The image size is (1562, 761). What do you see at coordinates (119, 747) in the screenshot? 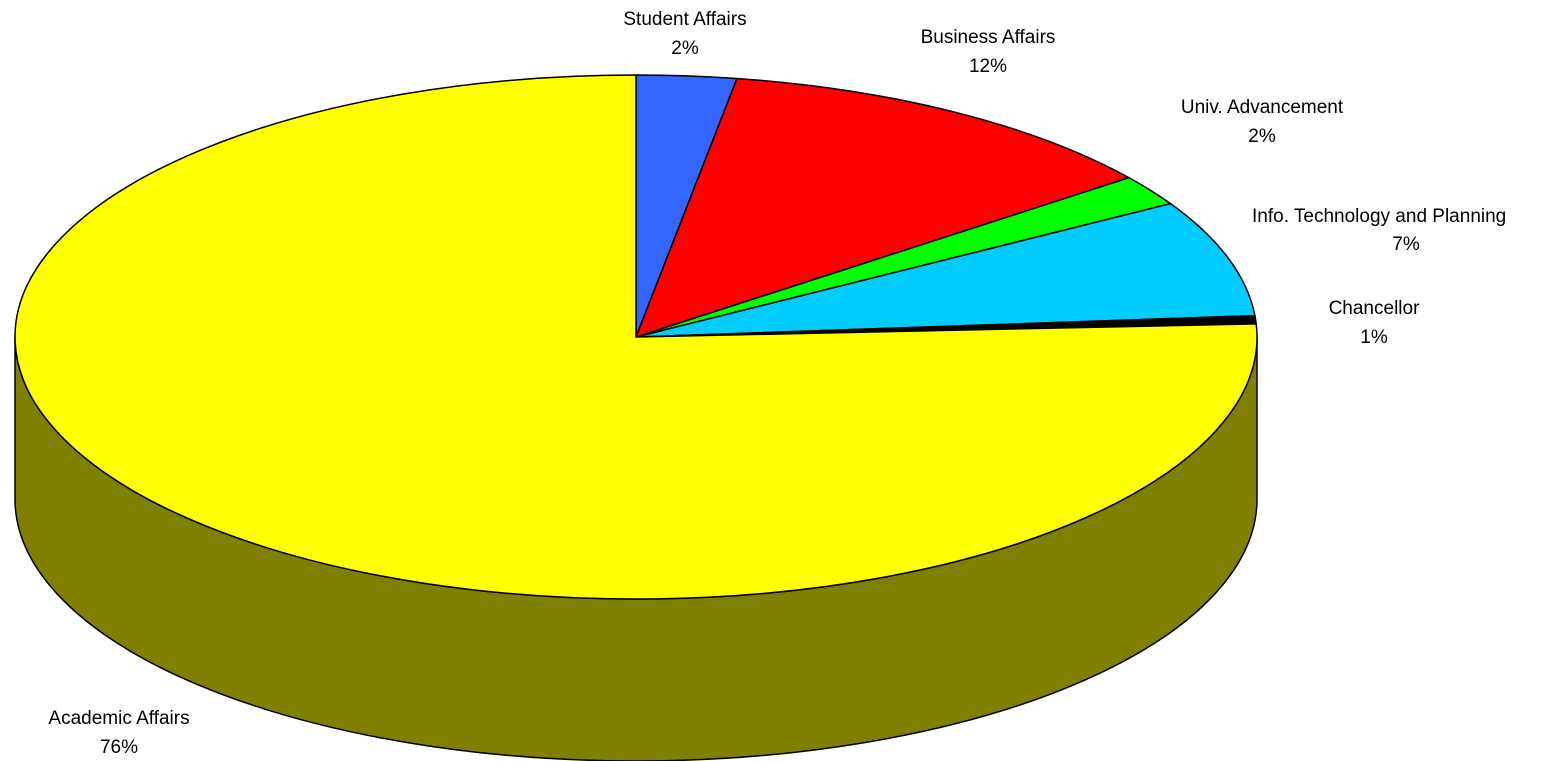
I see `slice-value-label: 76%` at bounding box center [119, 747].